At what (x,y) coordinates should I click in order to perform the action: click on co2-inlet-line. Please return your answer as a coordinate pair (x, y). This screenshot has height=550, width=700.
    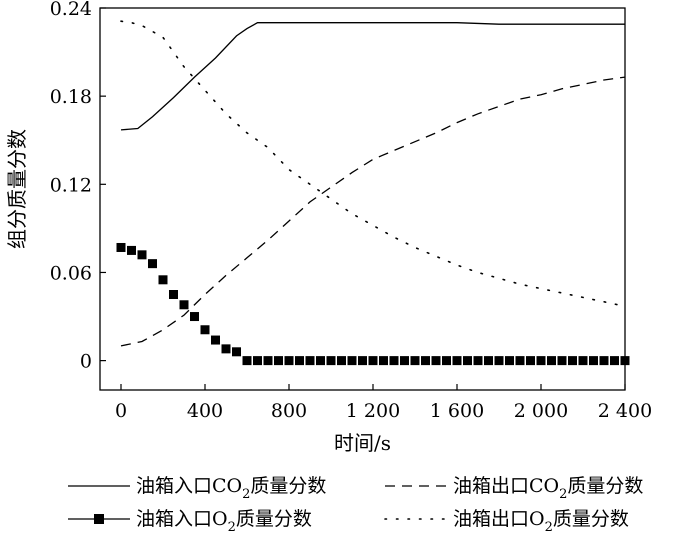
    Looking at the image, I should click on (372, 76).